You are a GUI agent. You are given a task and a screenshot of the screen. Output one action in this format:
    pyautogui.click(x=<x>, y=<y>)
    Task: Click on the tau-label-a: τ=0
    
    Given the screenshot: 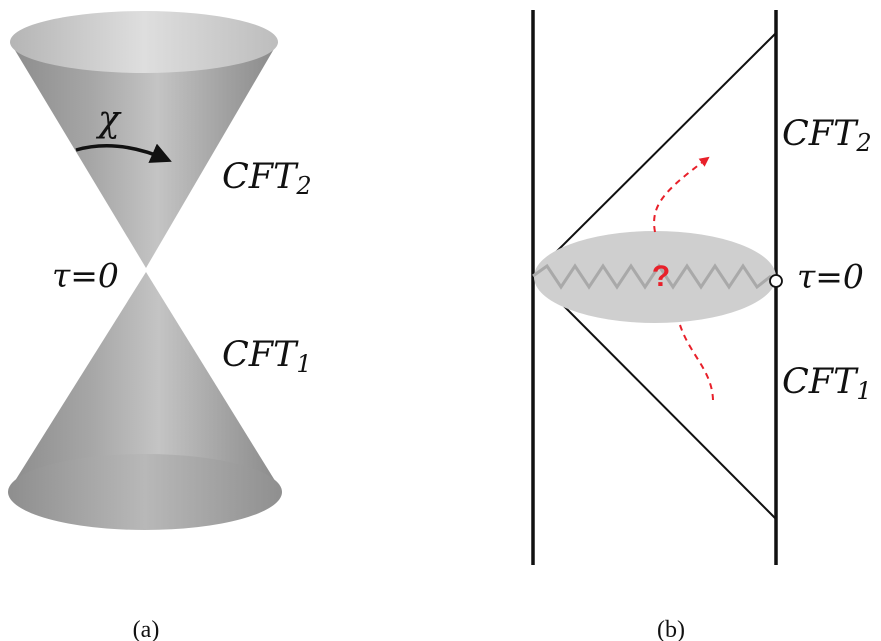 What is the action you would take?
    pyautogui.click(x=85, y=275)
    